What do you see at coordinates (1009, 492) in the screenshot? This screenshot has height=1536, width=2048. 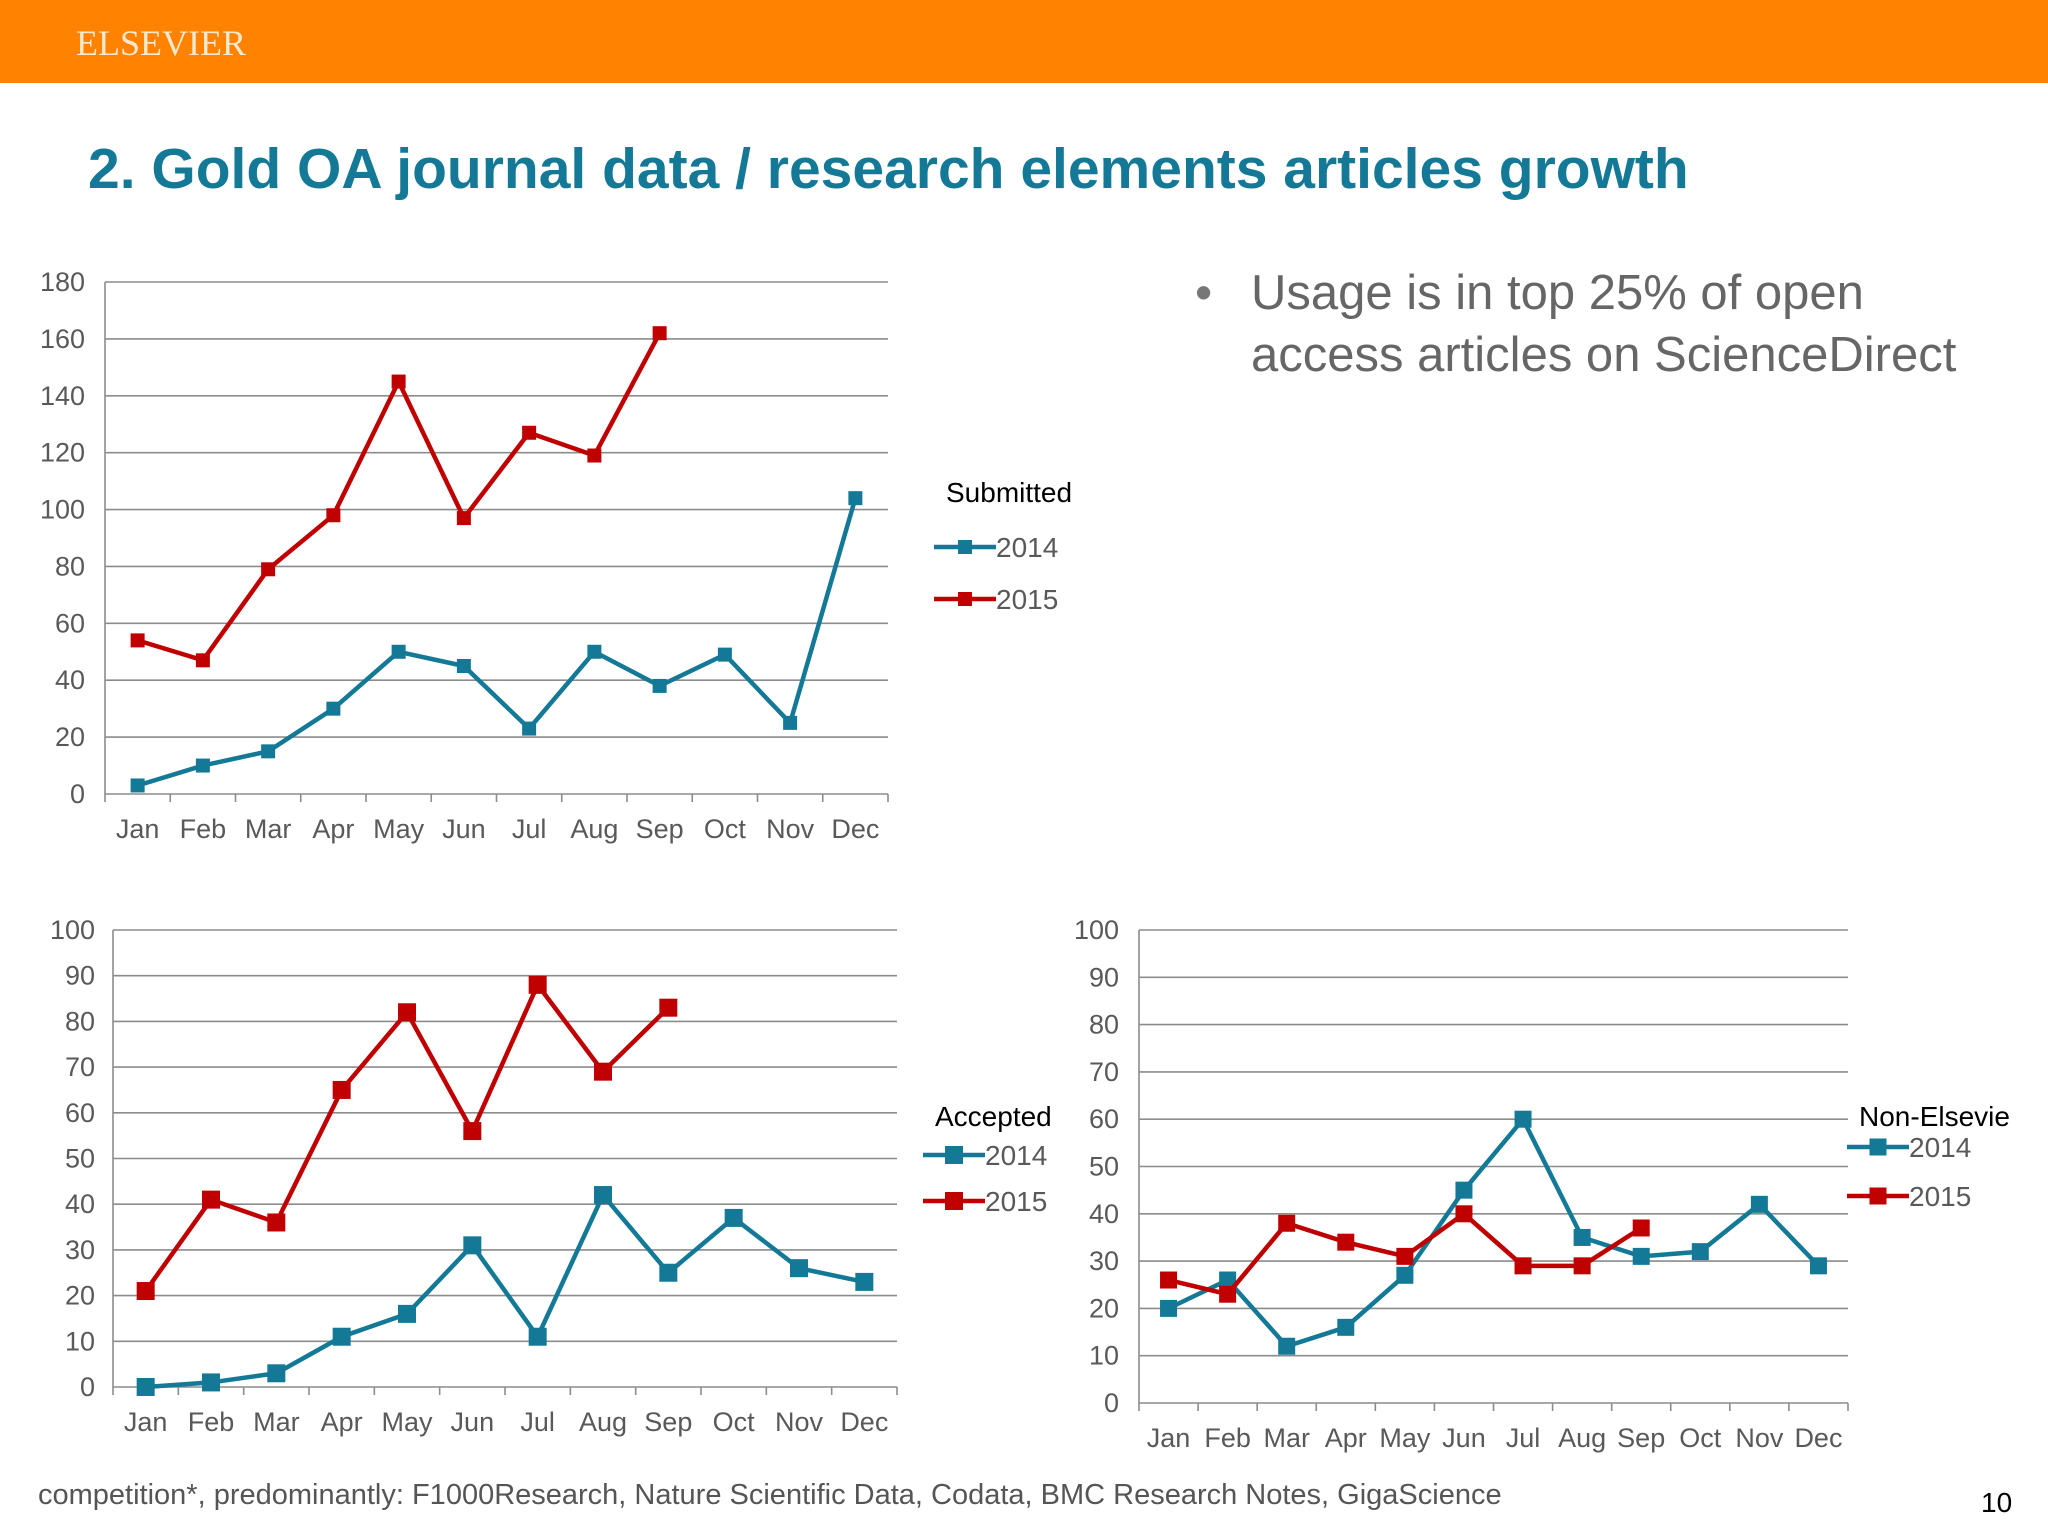 I see `legend-title: Submitted` at bounding box center [1009, 492].